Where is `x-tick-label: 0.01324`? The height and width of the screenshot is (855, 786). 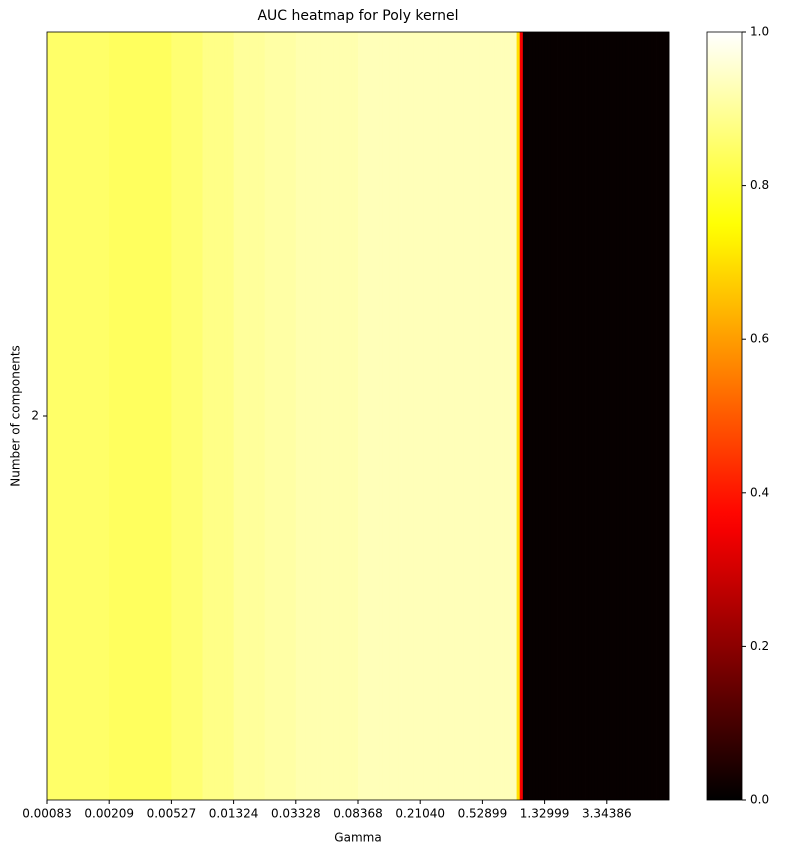
x-tick-label: 0.01324 is located at coordinates (234, 814).